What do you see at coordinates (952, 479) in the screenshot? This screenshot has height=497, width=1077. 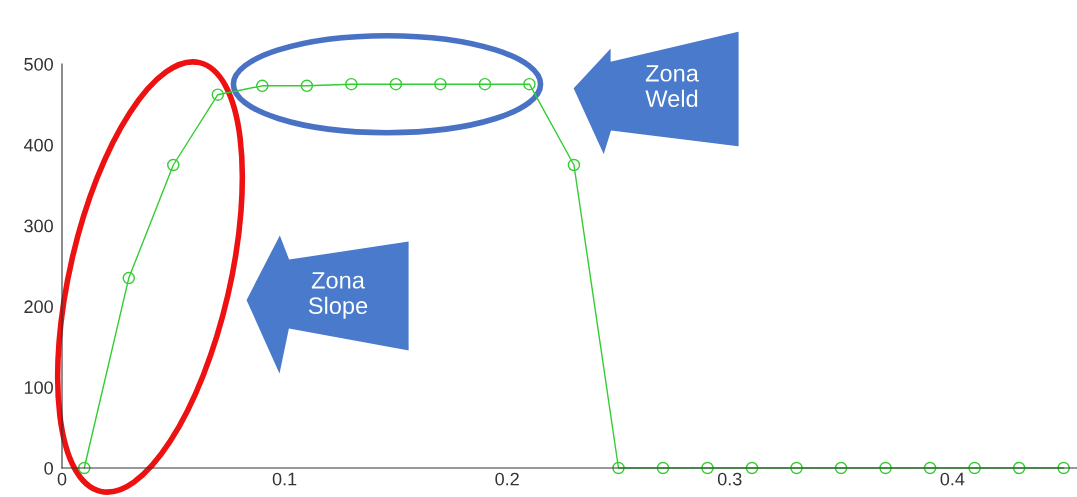 I see `x-tick-label: 0.4` at bounding box center [952, 479].